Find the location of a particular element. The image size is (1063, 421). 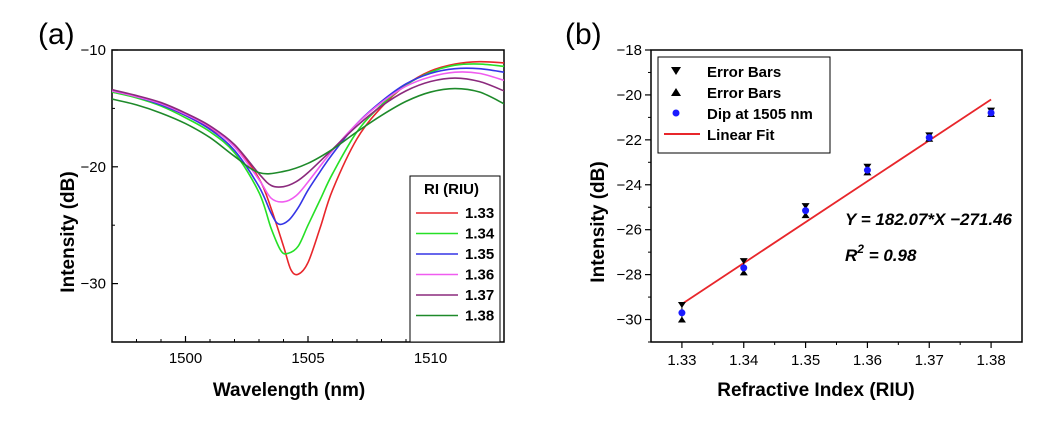

legend-down-triangle is located at coordinates (676, 71).